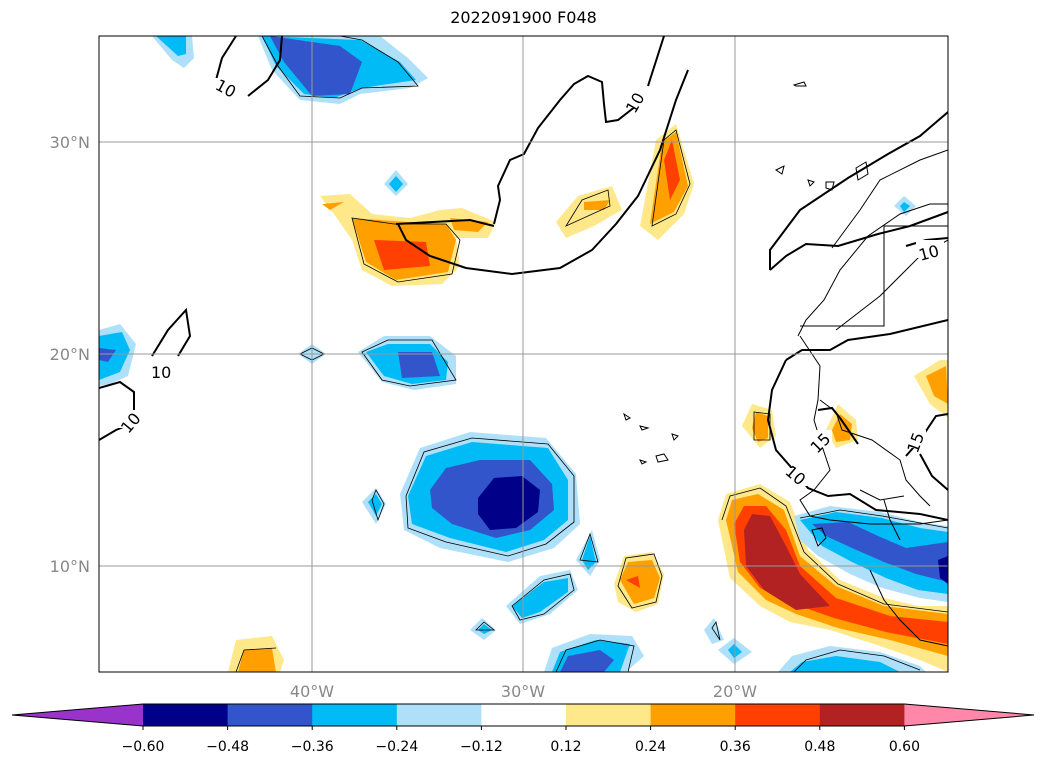 This screenshot has height=765, width=1047. Describe the element at coordinates (523, 17) in the screenshot. I see `map-title: 2022091900 F048` at that location.